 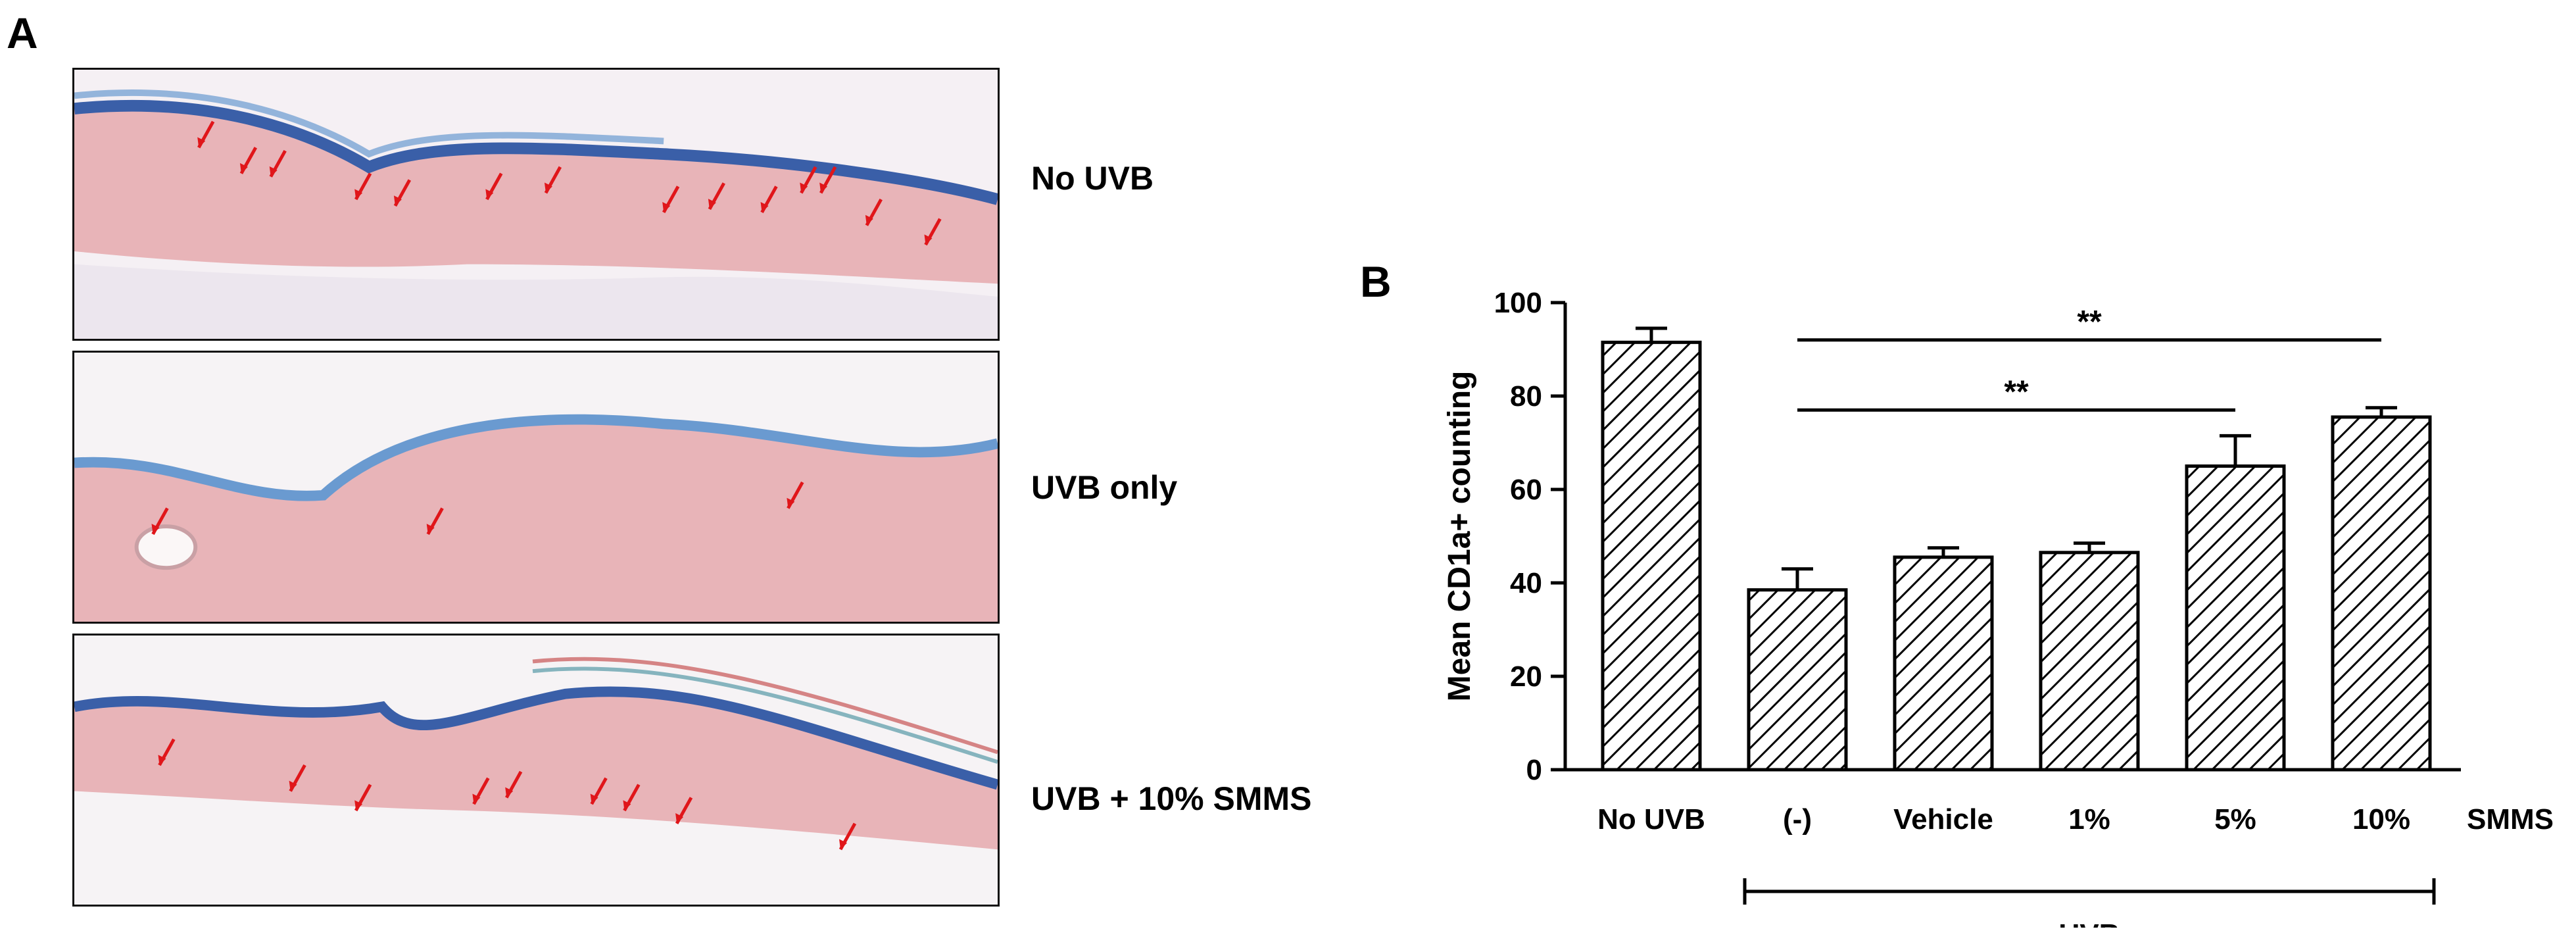 What do you see at coordinates (23, 33) in the screenshot?
I see `panel-a-letter: A` at bounding box center [23, 33].